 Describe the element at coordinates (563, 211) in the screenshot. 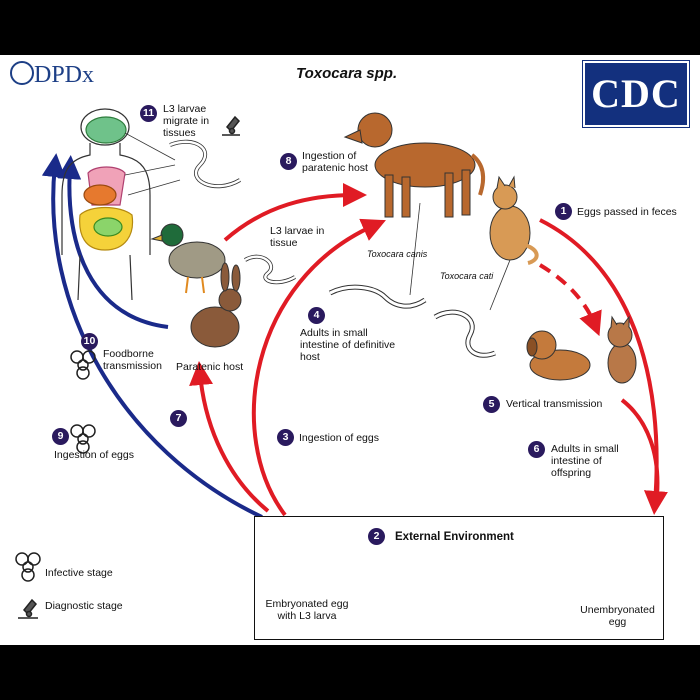

I see `step-badge-1: 1` at that location.